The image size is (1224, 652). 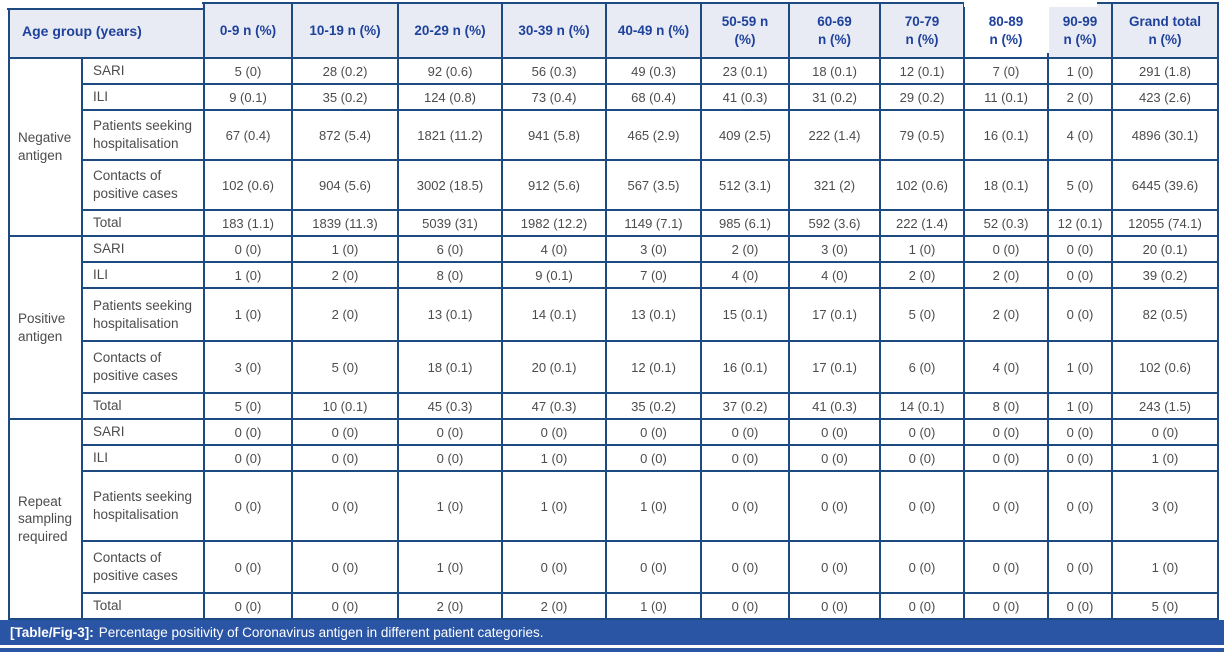 I want to click on value-cell: 47 (0.3), so click(x=554, y=406).